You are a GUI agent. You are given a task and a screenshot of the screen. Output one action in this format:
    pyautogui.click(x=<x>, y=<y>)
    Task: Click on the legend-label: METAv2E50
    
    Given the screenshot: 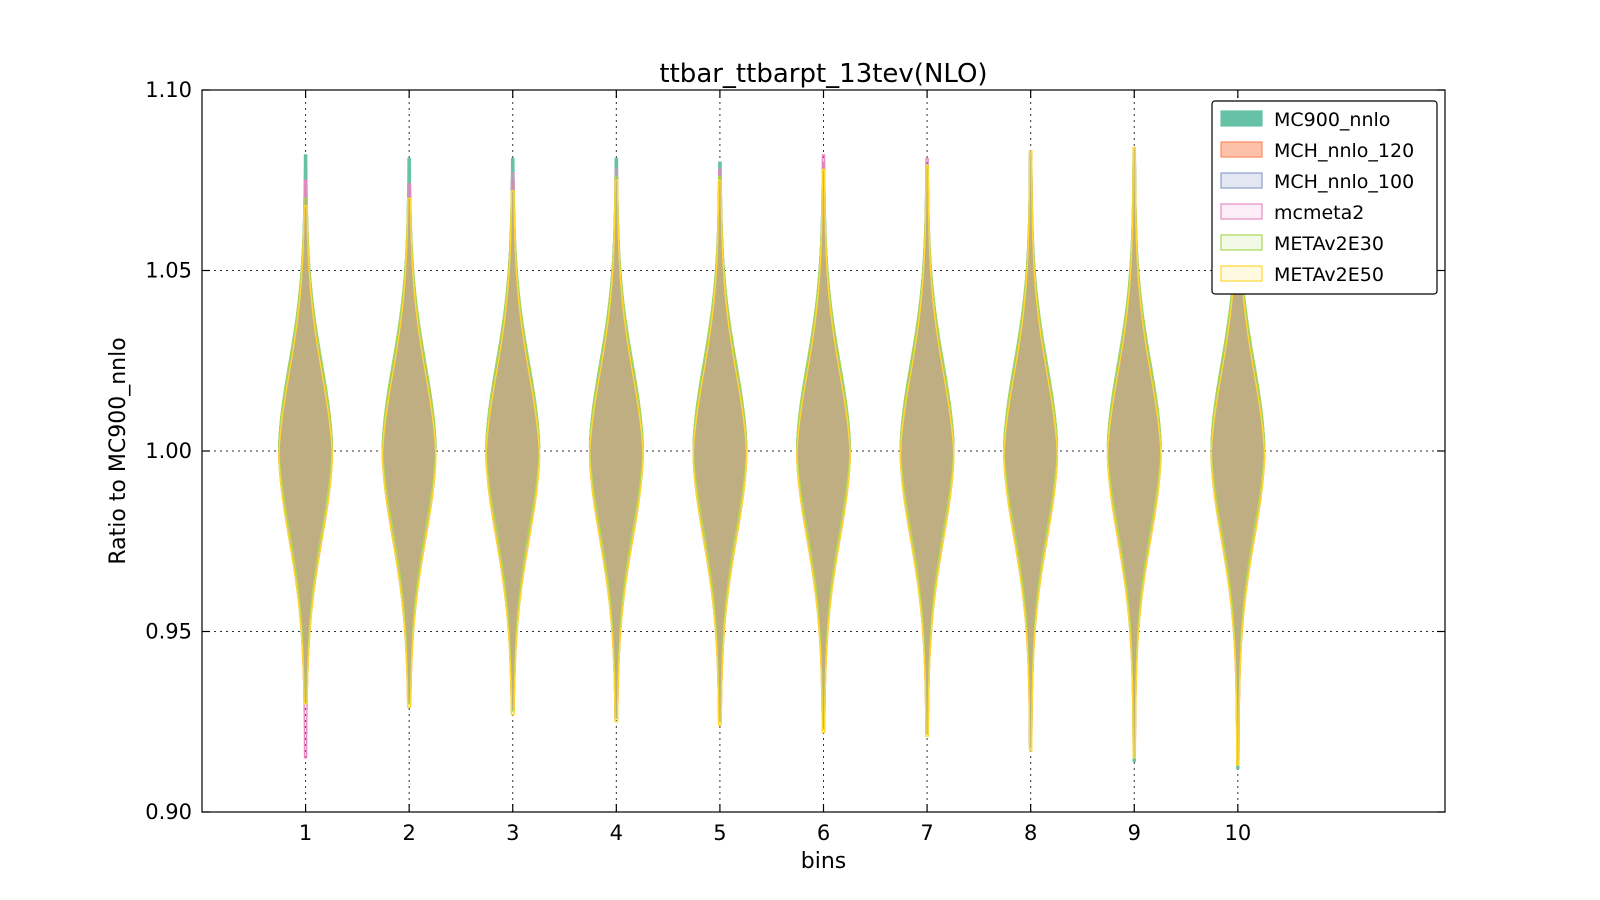 What is the action you would take?
    pyautogui.click(x=1329, y=275)
    